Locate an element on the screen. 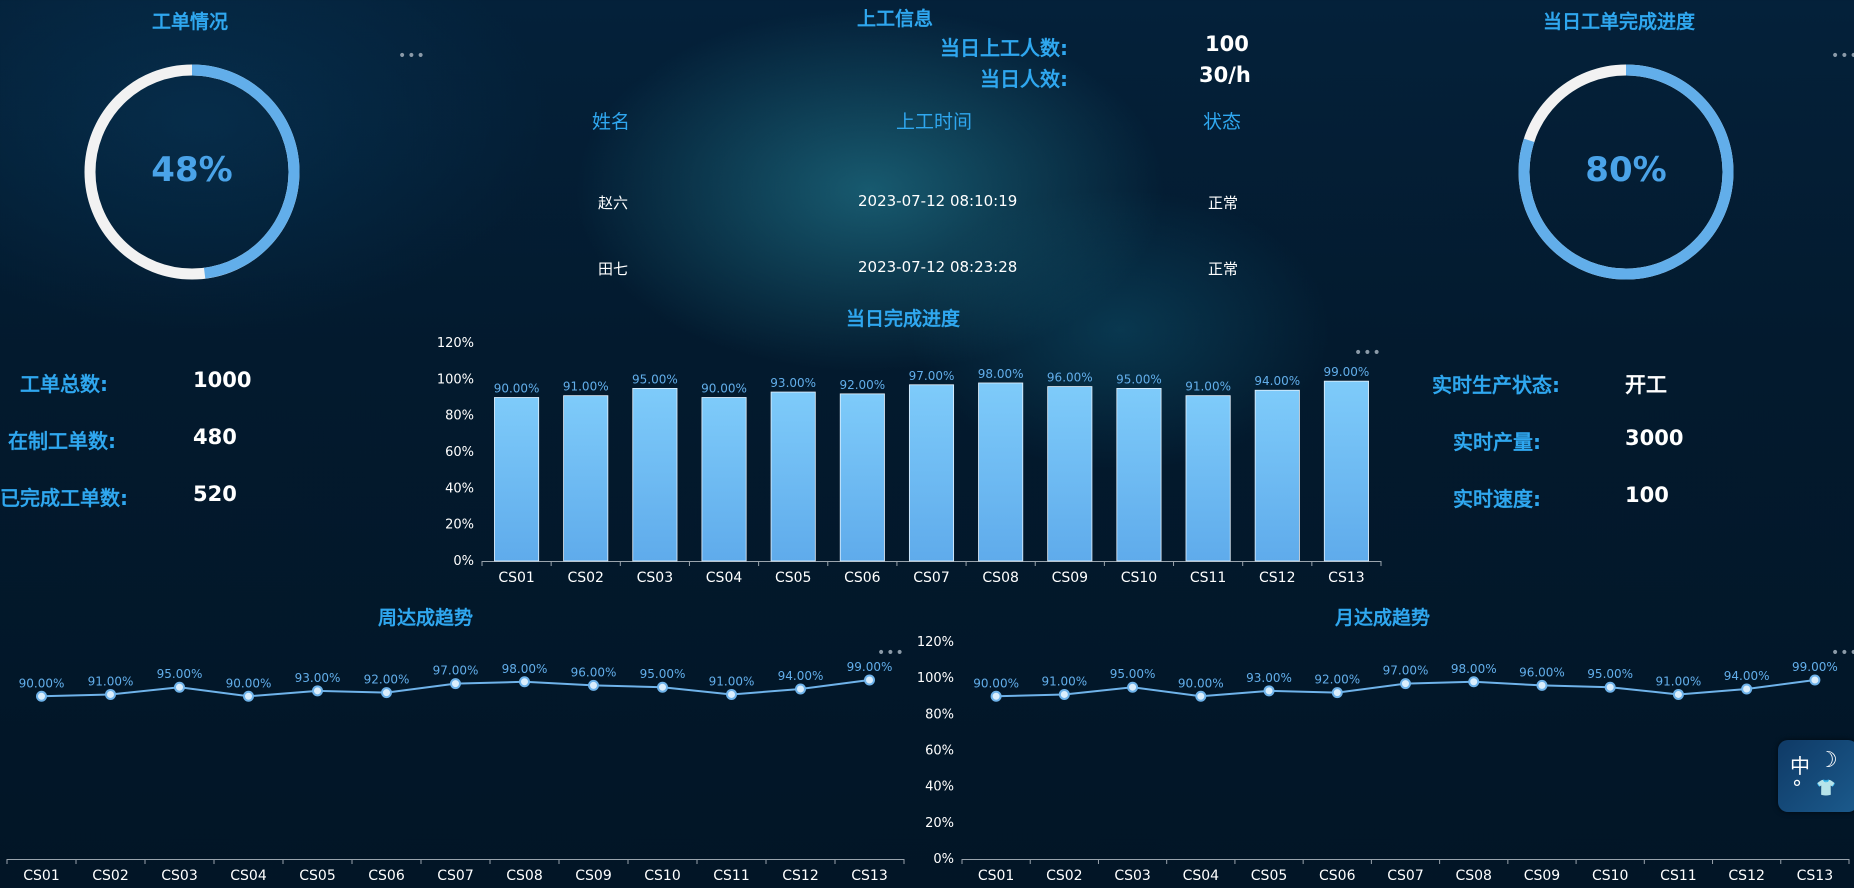  column-time: 上工时间 is located at coordinates (934, 122).